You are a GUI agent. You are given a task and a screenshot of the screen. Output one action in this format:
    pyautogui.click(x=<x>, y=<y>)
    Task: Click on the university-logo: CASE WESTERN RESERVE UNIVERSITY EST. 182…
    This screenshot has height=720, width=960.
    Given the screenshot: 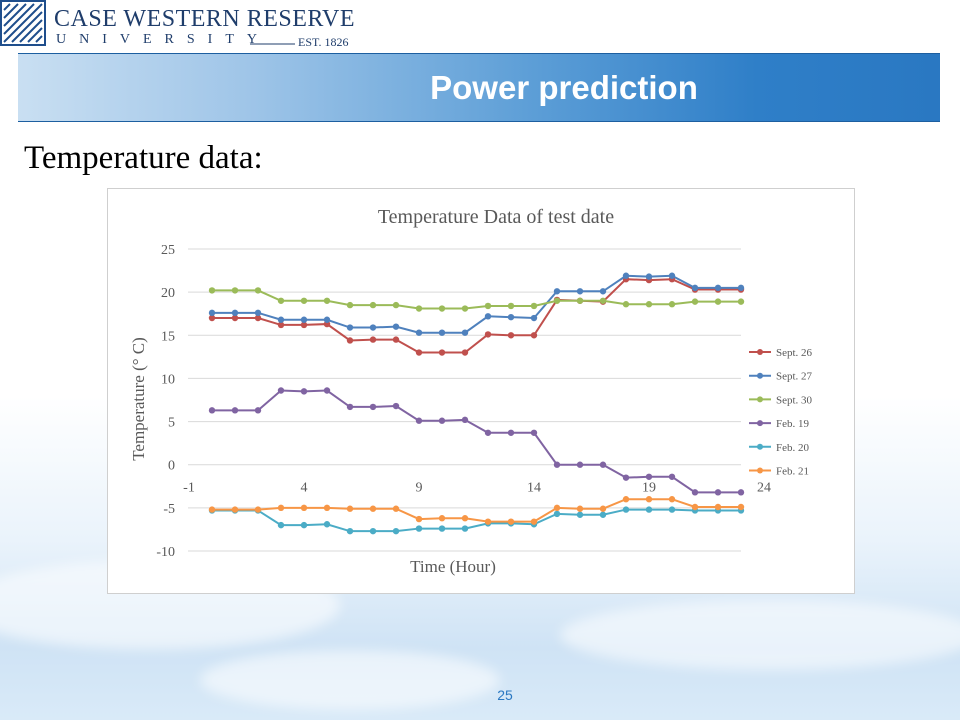 What is the action you would take?
    pyautogui.click(x=177, y=24)
    